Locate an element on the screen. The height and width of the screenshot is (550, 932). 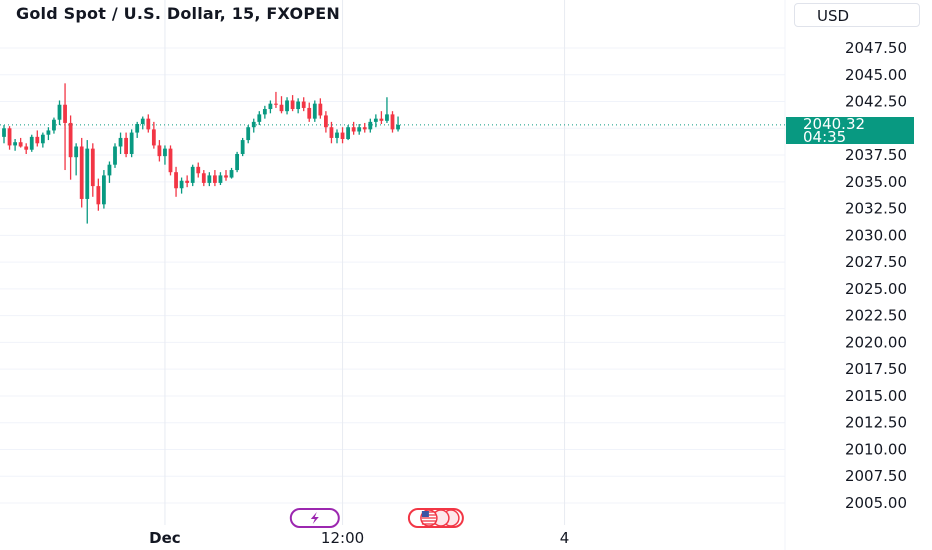
event-markers is located at coordinates (376, 518).